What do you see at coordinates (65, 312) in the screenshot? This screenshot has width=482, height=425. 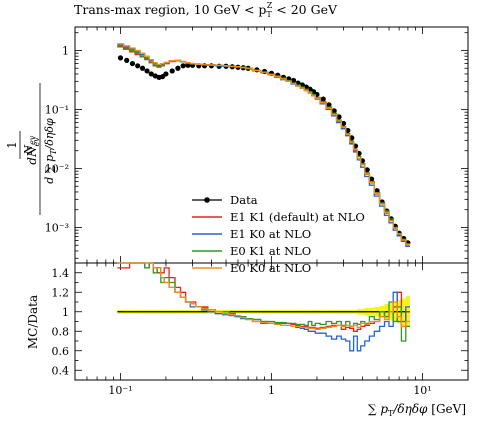 I see `y-tick-label-ratio: 1` at bounding box center [65, 312].